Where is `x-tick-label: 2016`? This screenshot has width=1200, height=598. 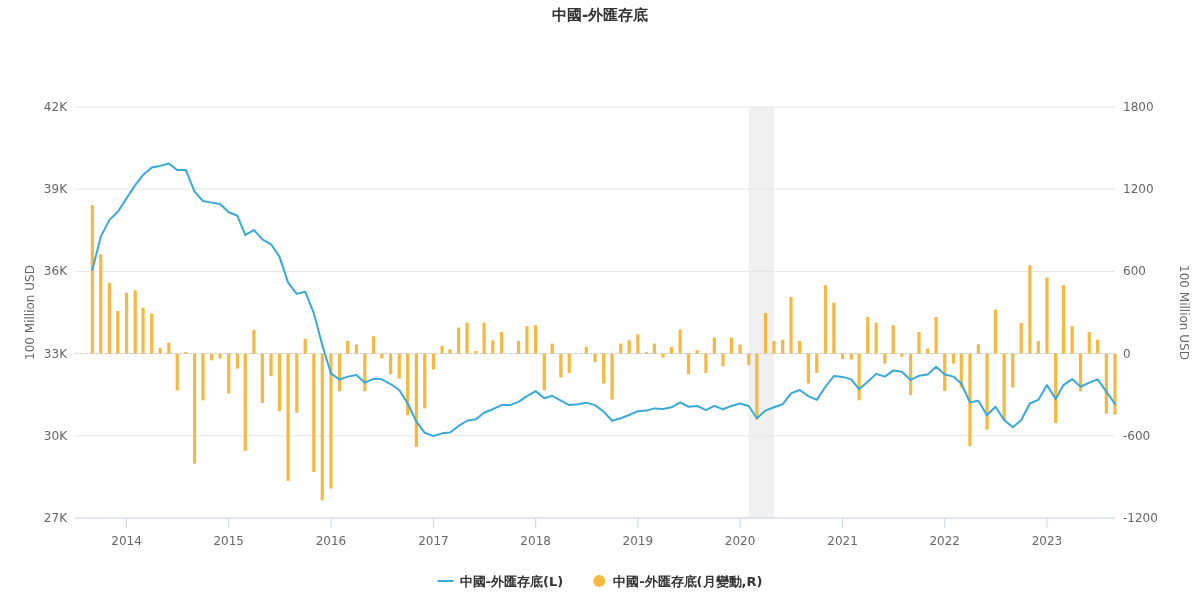
x-tick-label: 2016 is located at coordinates (331, 541).